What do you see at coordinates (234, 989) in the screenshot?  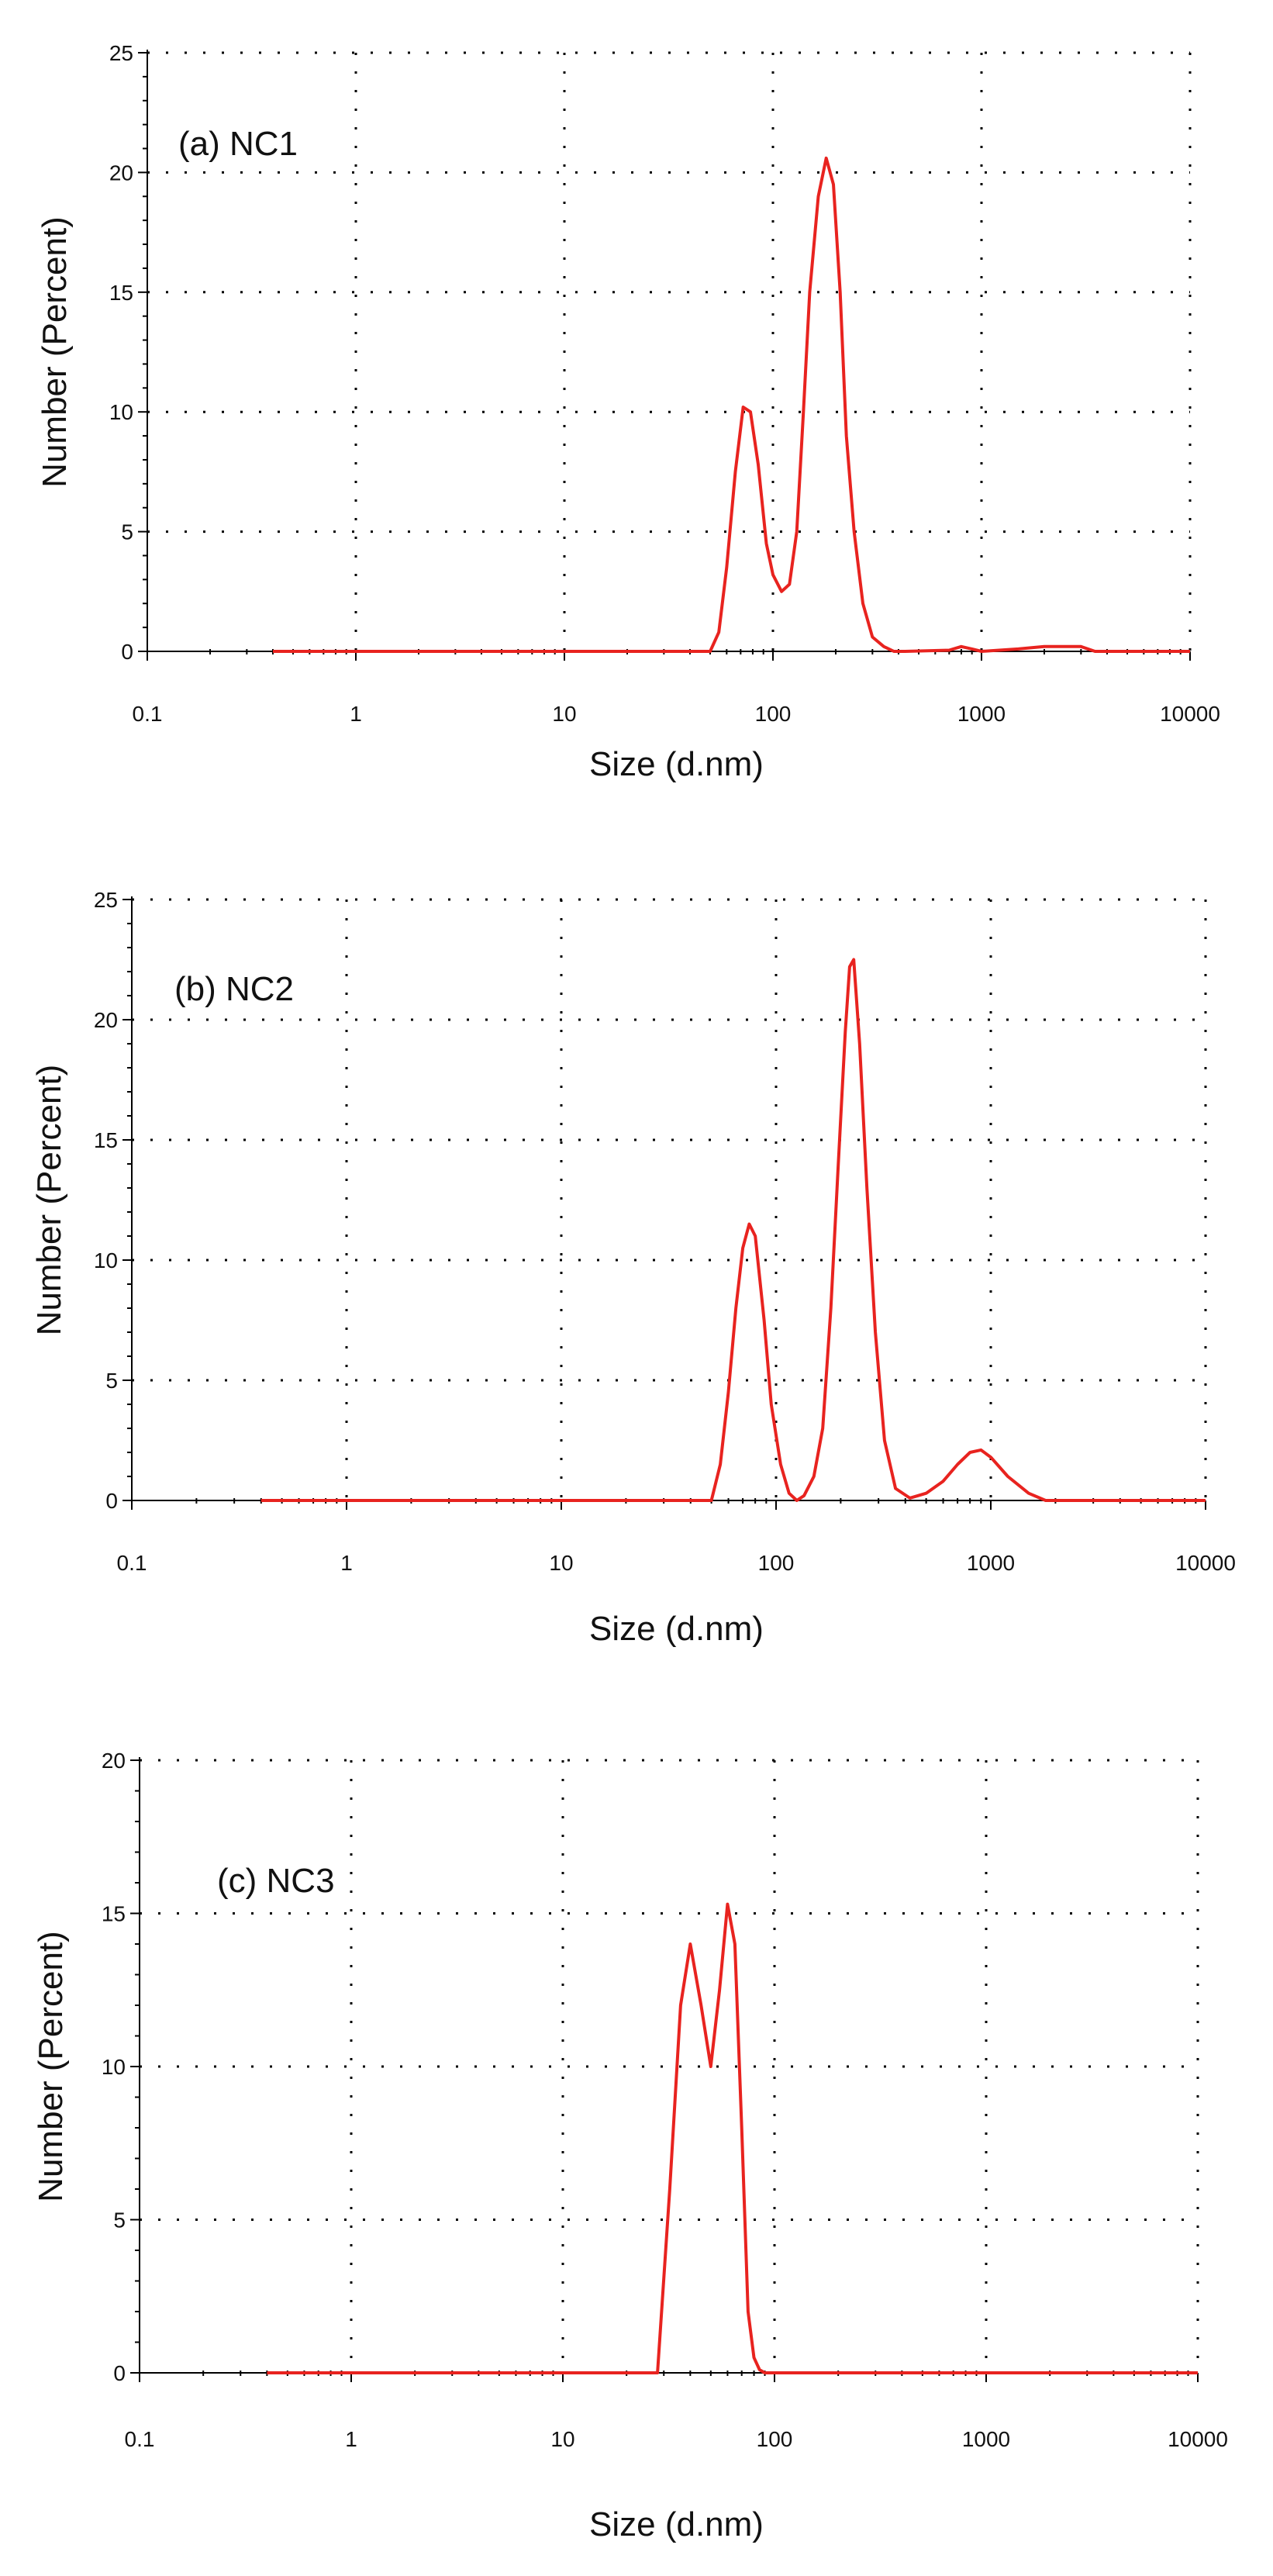 I see `panel-label-b: (b) NC2` at bounding box center [234, 989].